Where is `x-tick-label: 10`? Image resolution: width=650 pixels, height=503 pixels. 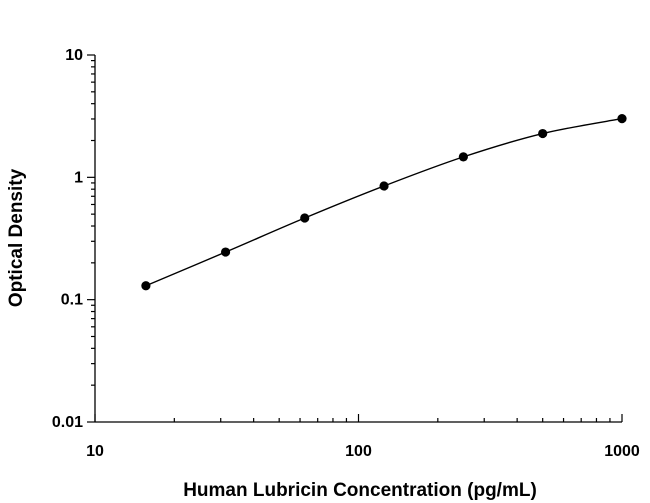
x-tick-label: 10 is located at coordinates (95, 451).